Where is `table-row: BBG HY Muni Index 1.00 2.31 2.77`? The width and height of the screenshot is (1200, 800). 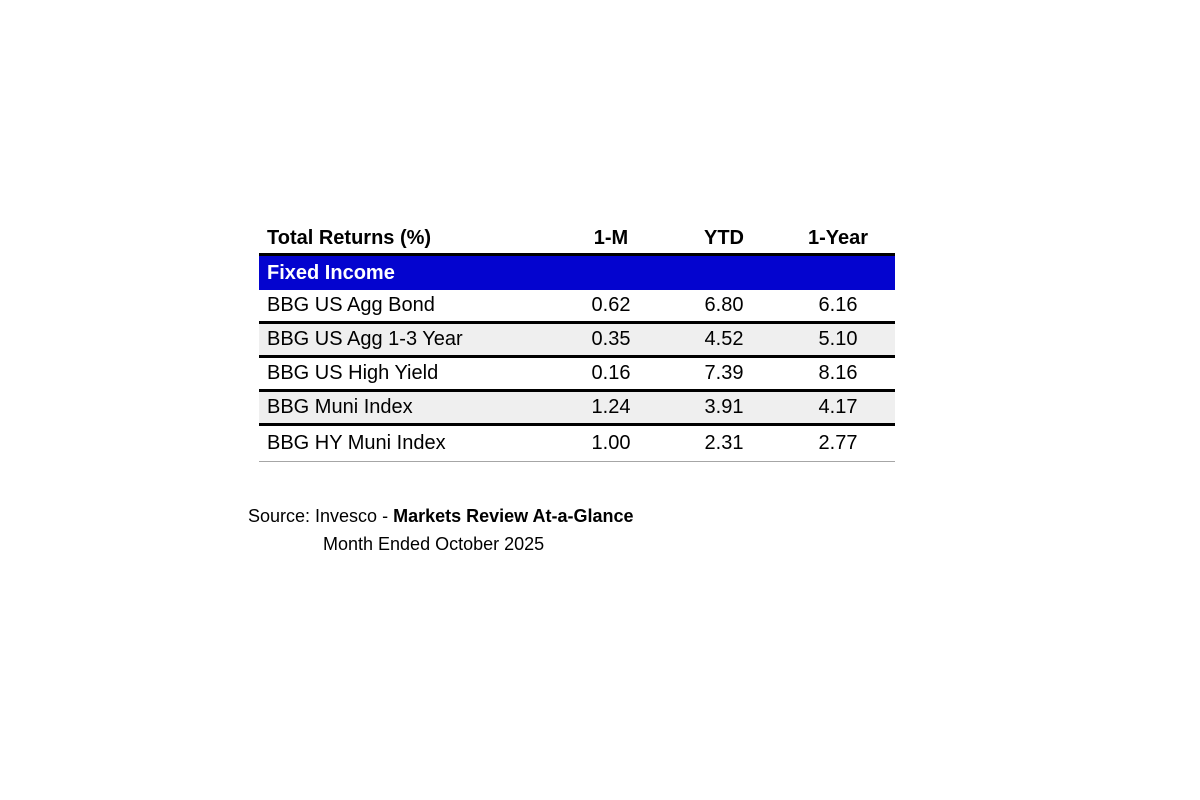 table-row: BBG HY Muni Index 1.00 2.31 2.77 is located at coordinates (577, 444).